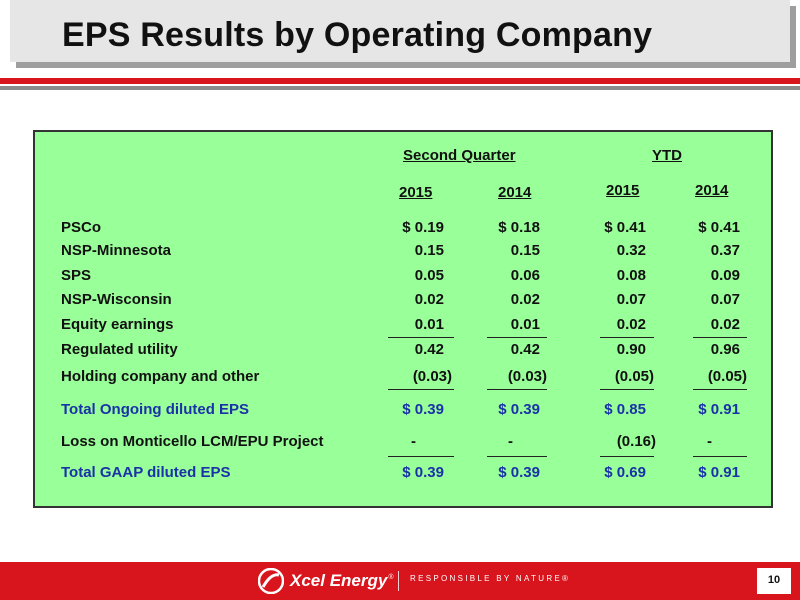 Image resolution: width=800 pixels, height=600 pixels. I want to click on cell-equity-earnings-q2-2014: 0.01, so click(525, 324).